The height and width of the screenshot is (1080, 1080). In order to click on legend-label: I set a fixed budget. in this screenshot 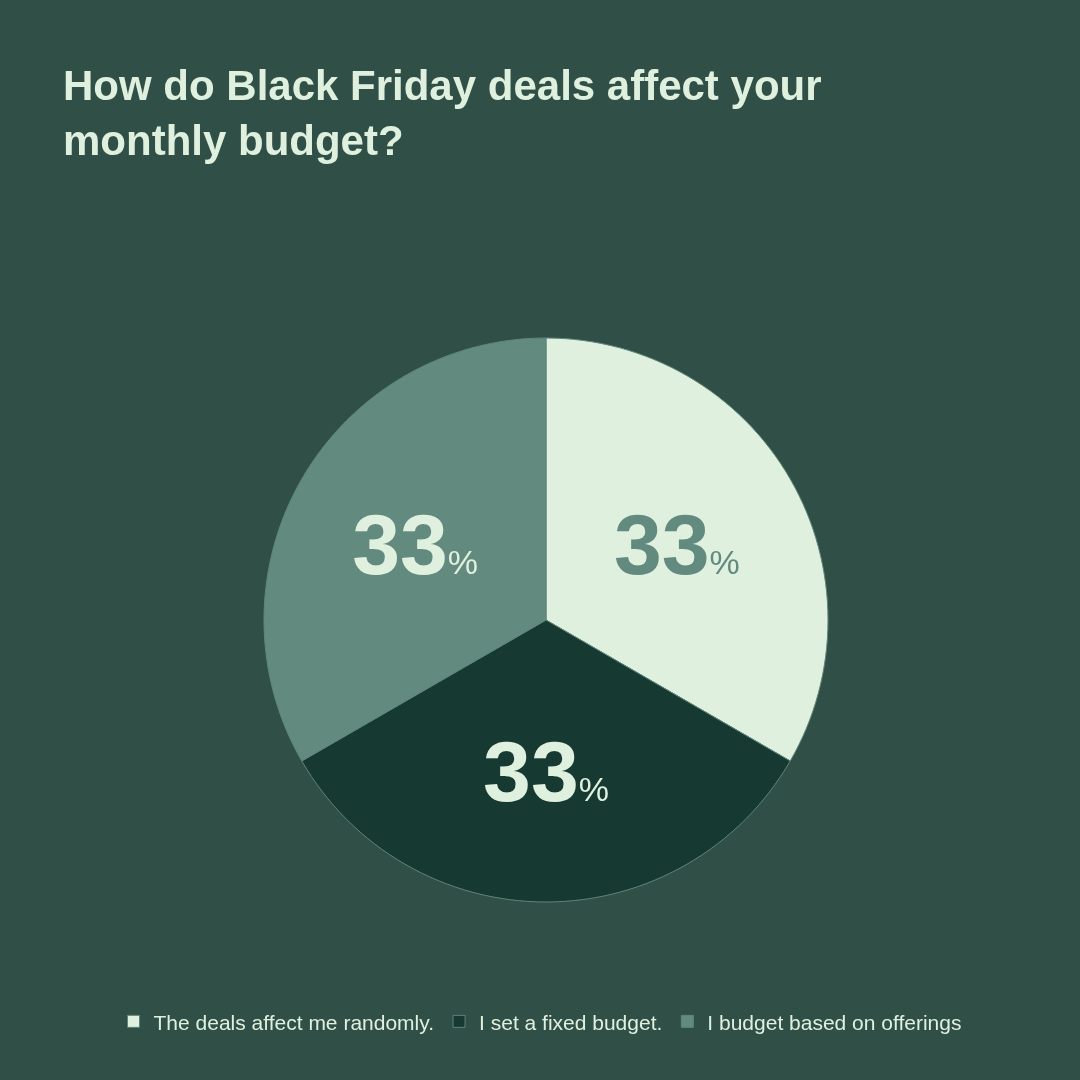, I will do `click(571, 1022)`.